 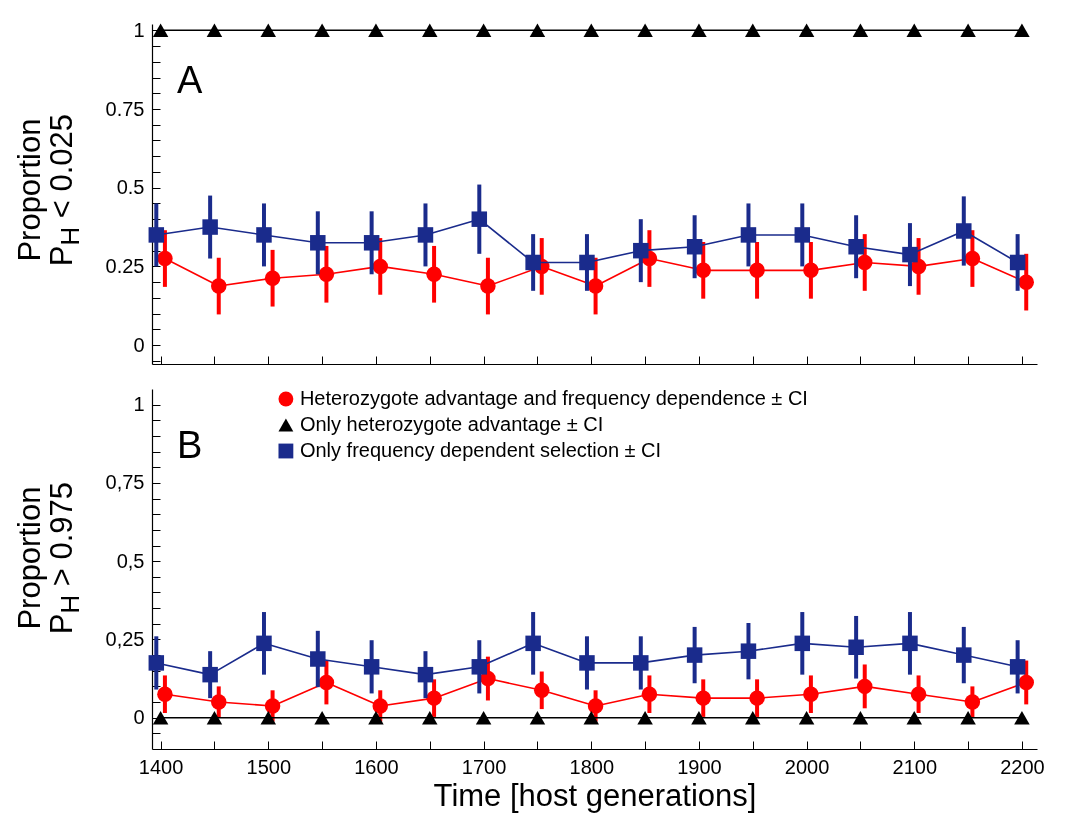 What do you see at coordinates (376, 766) in the screenshot?
I see `x-tick-label: 1600` at bounding box center [376, 766].